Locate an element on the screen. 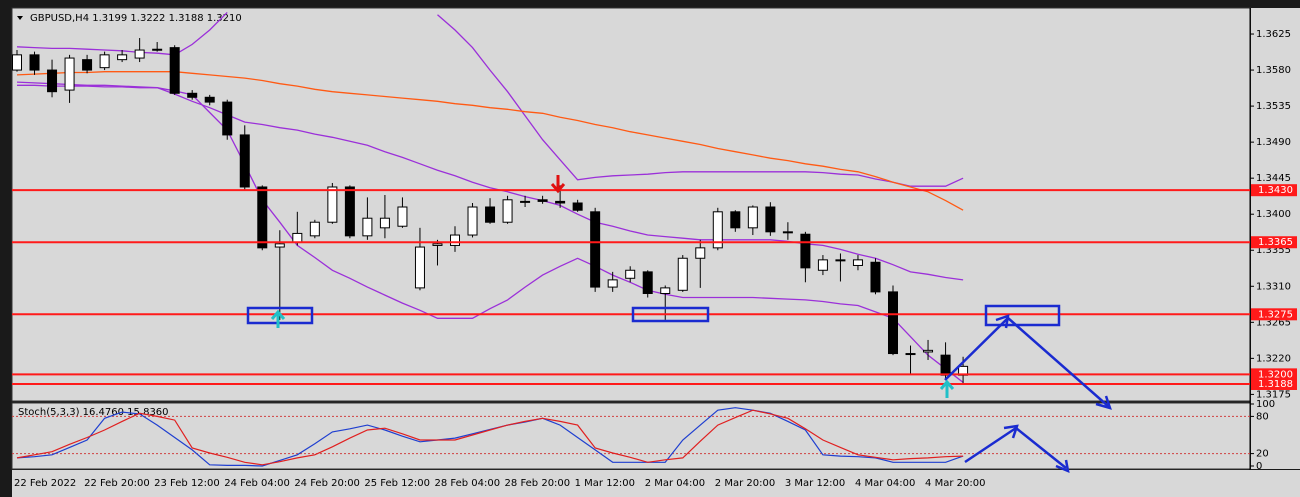  y-tick-label: 1.3400 is located at coordinates (1273, 214).